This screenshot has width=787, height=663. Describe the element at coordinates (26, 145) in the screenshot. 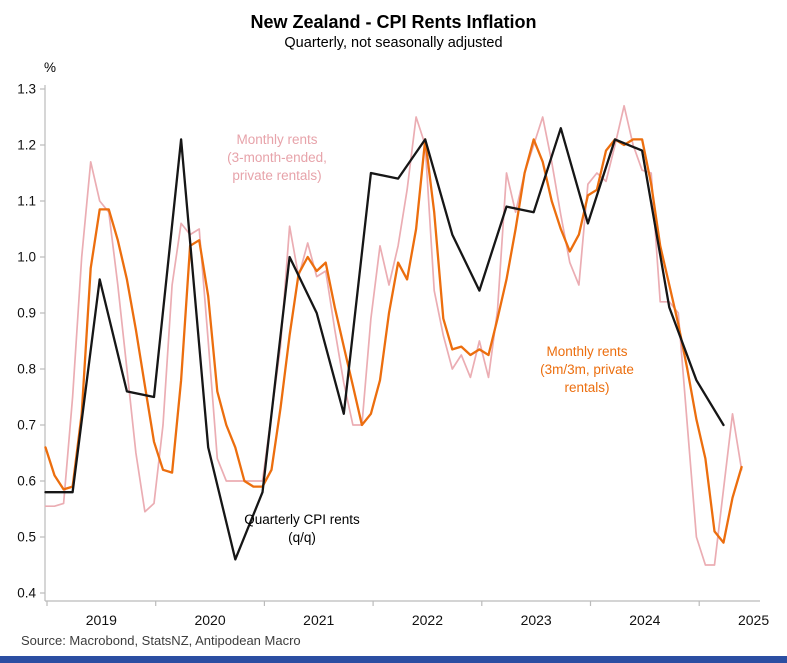

I see `y-tick-label: 1.2` at that location.